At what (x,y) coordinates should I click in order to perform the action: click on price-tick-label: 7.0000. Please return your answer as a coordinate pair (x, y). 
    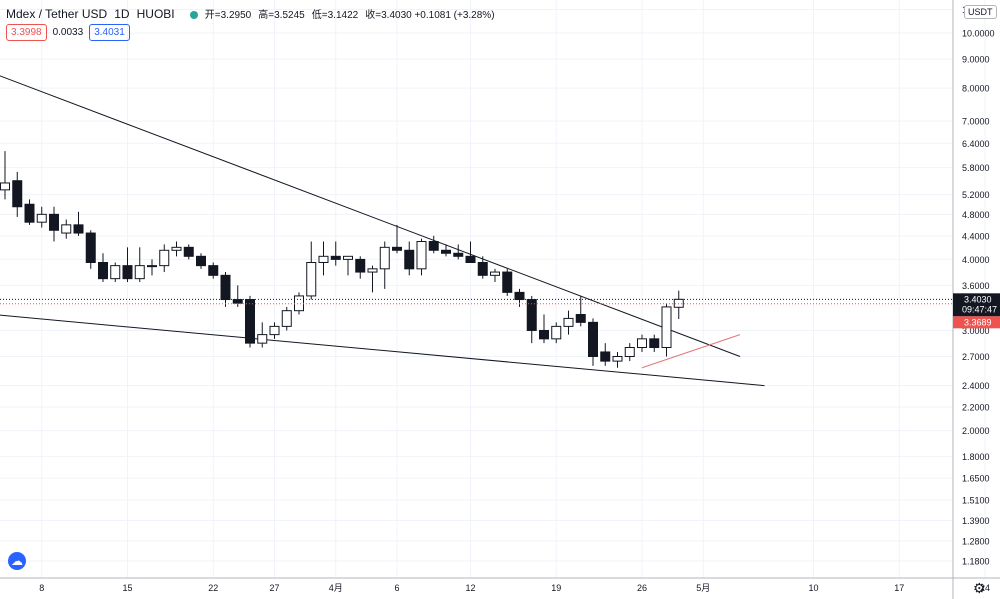
    Looking at the image, I should click on (976, 122).